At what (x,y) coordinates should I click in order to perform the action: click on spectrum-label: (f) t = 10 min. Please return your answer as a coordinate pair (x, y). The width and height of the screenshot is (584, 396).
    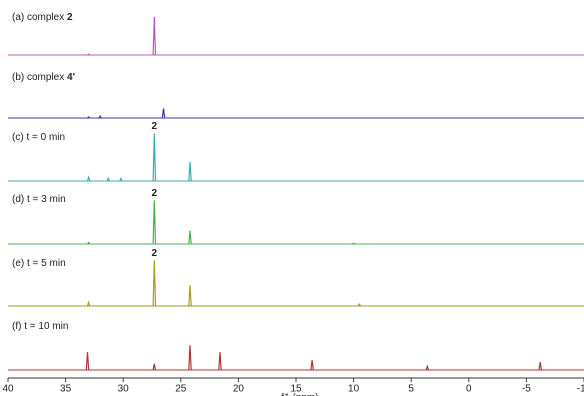
    Looking at the image, I should click on (40, 326).